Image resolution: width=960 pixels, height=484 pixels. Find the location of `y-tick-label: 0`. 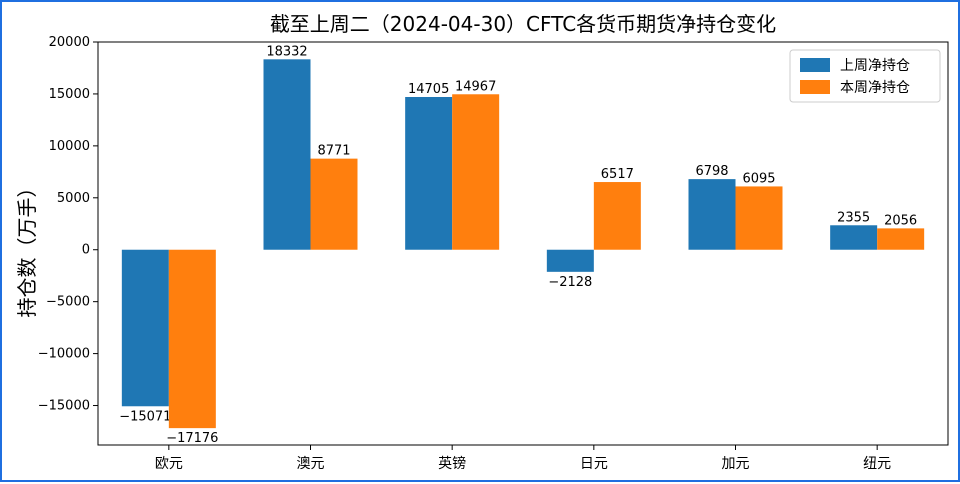

y-tick-label: 0 is located at coordinates (86, 250).